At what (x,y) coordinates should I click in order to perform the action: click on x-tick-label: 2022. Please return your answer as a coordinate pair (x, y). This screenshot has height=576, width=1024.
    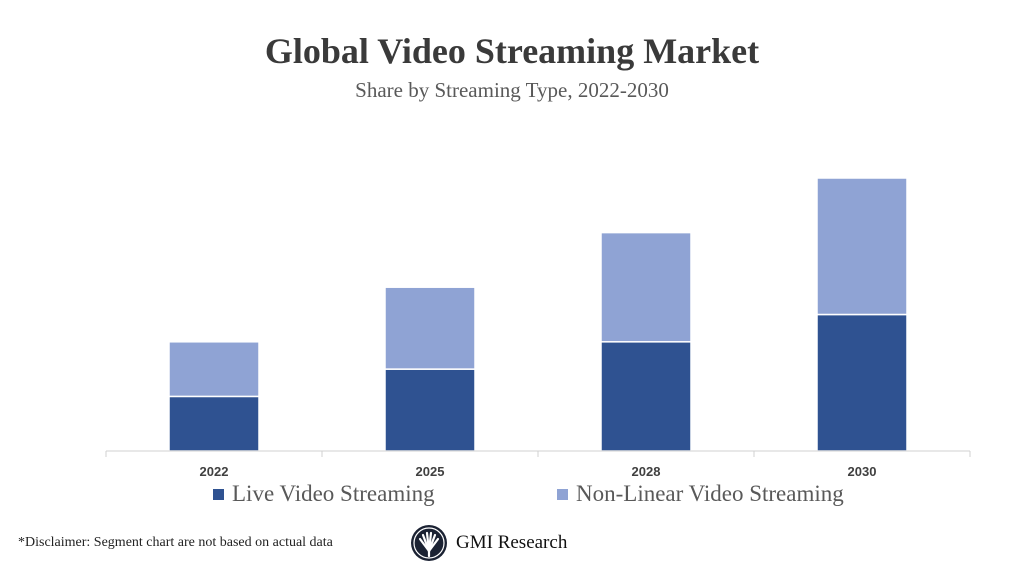
    Looking at the image, I should click on (214, 471).